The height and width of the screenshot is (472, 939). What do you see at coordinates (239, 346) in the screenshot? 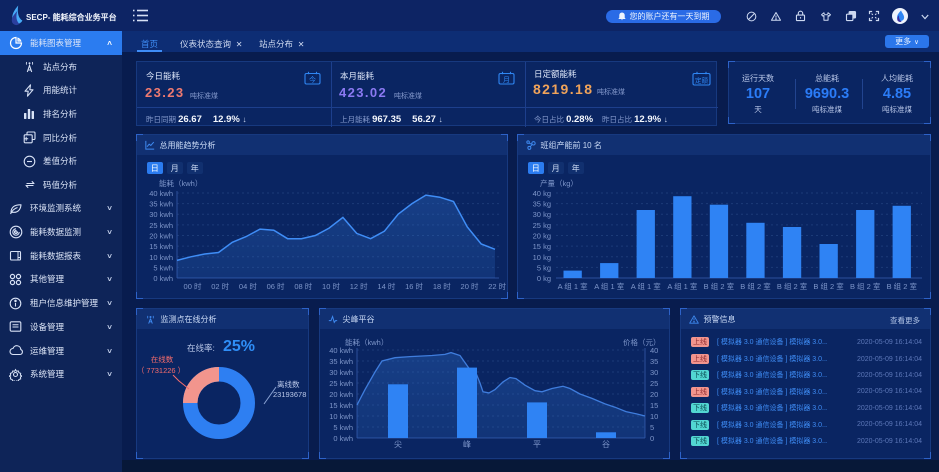
I see `svg-text: 25%` at bounding box center [239, 346].